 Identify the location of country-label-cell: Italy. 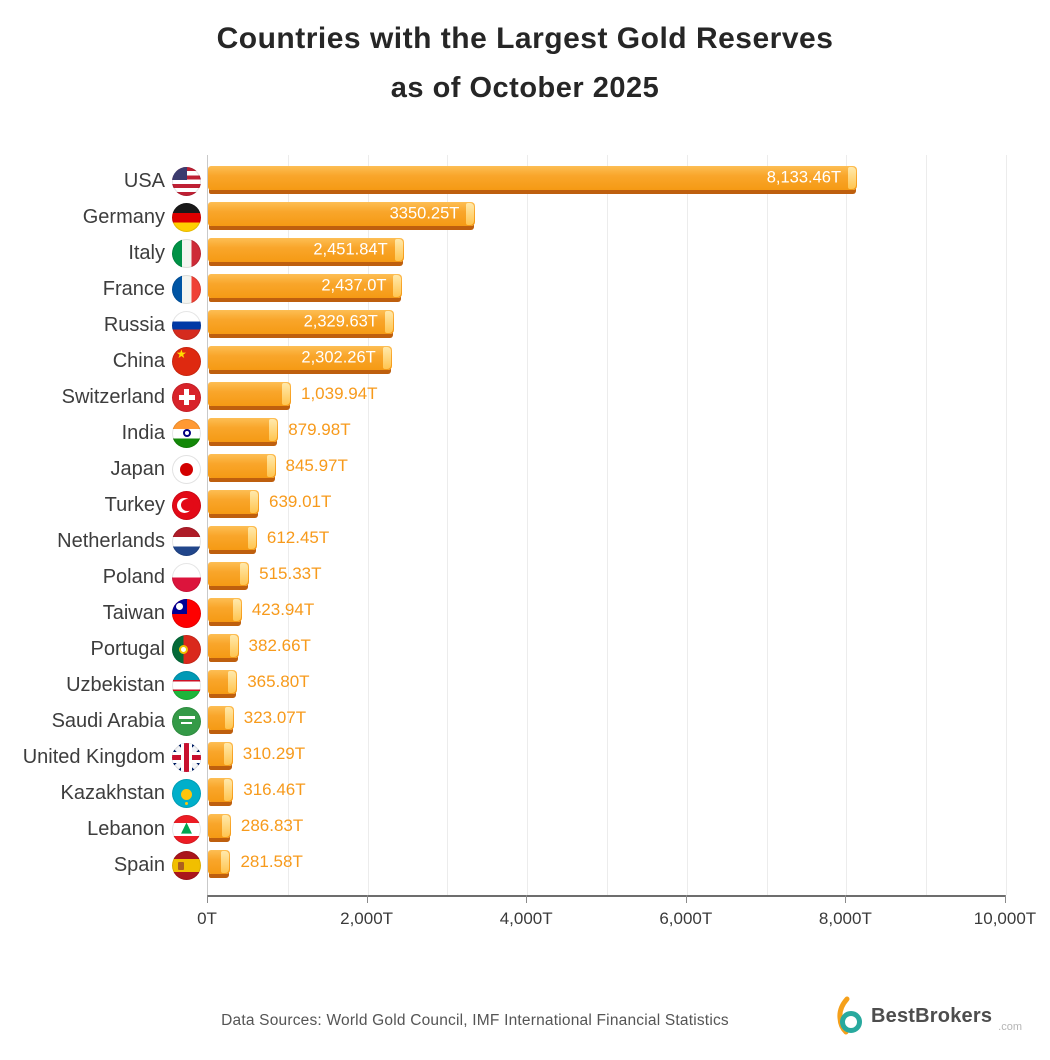
(103, 253).